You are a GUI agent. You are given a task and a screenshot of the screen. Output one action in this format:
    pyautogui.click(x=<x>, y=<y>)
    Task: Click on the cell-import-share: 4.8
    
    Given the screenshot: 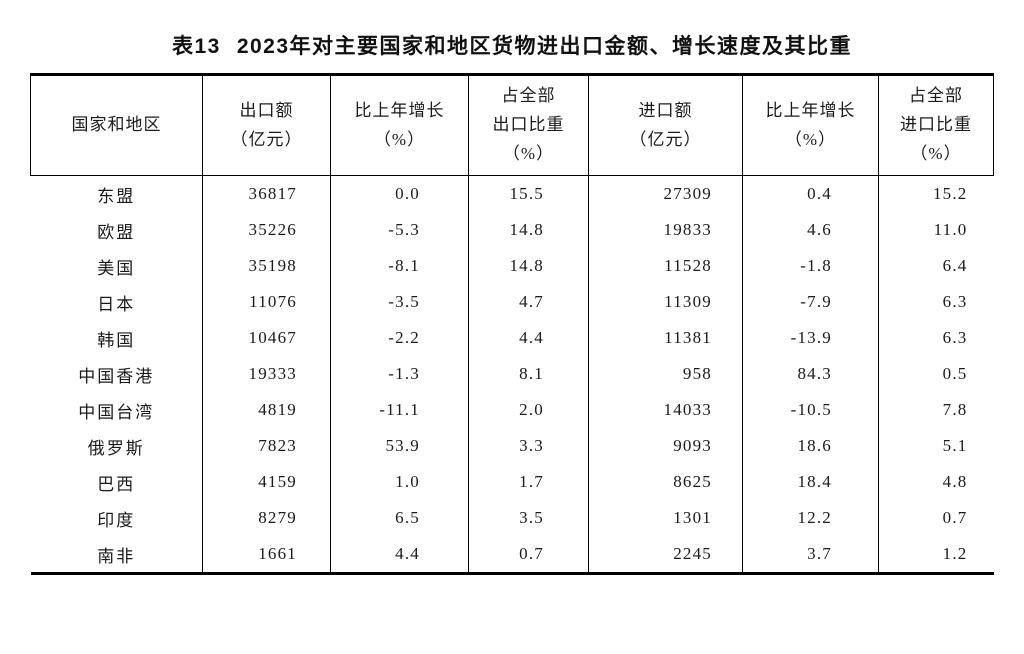 What is the action you would take?
    pyautogui.click(x=955, y=481)
    